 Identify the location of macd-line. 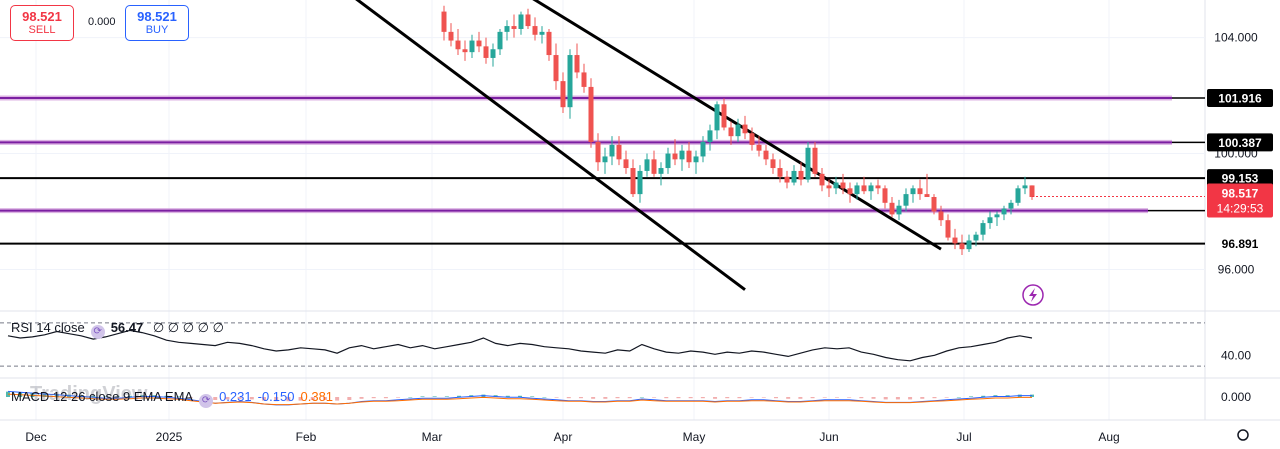
(519, 398).